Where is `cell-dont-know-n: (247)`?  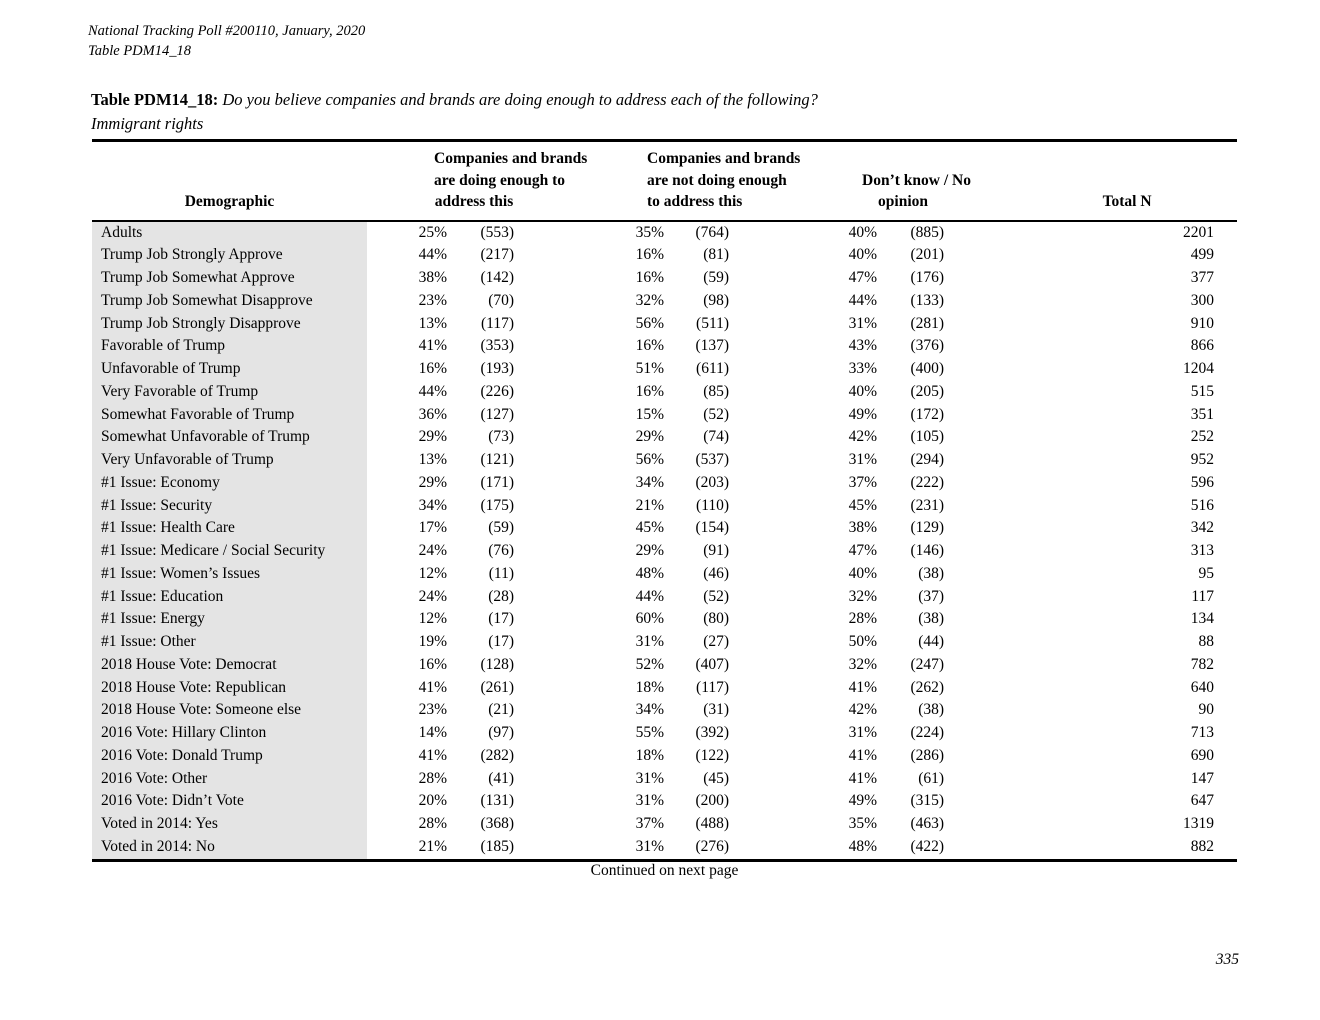 cell-dont-know-n: (247) is located at coordinates (927, 664).